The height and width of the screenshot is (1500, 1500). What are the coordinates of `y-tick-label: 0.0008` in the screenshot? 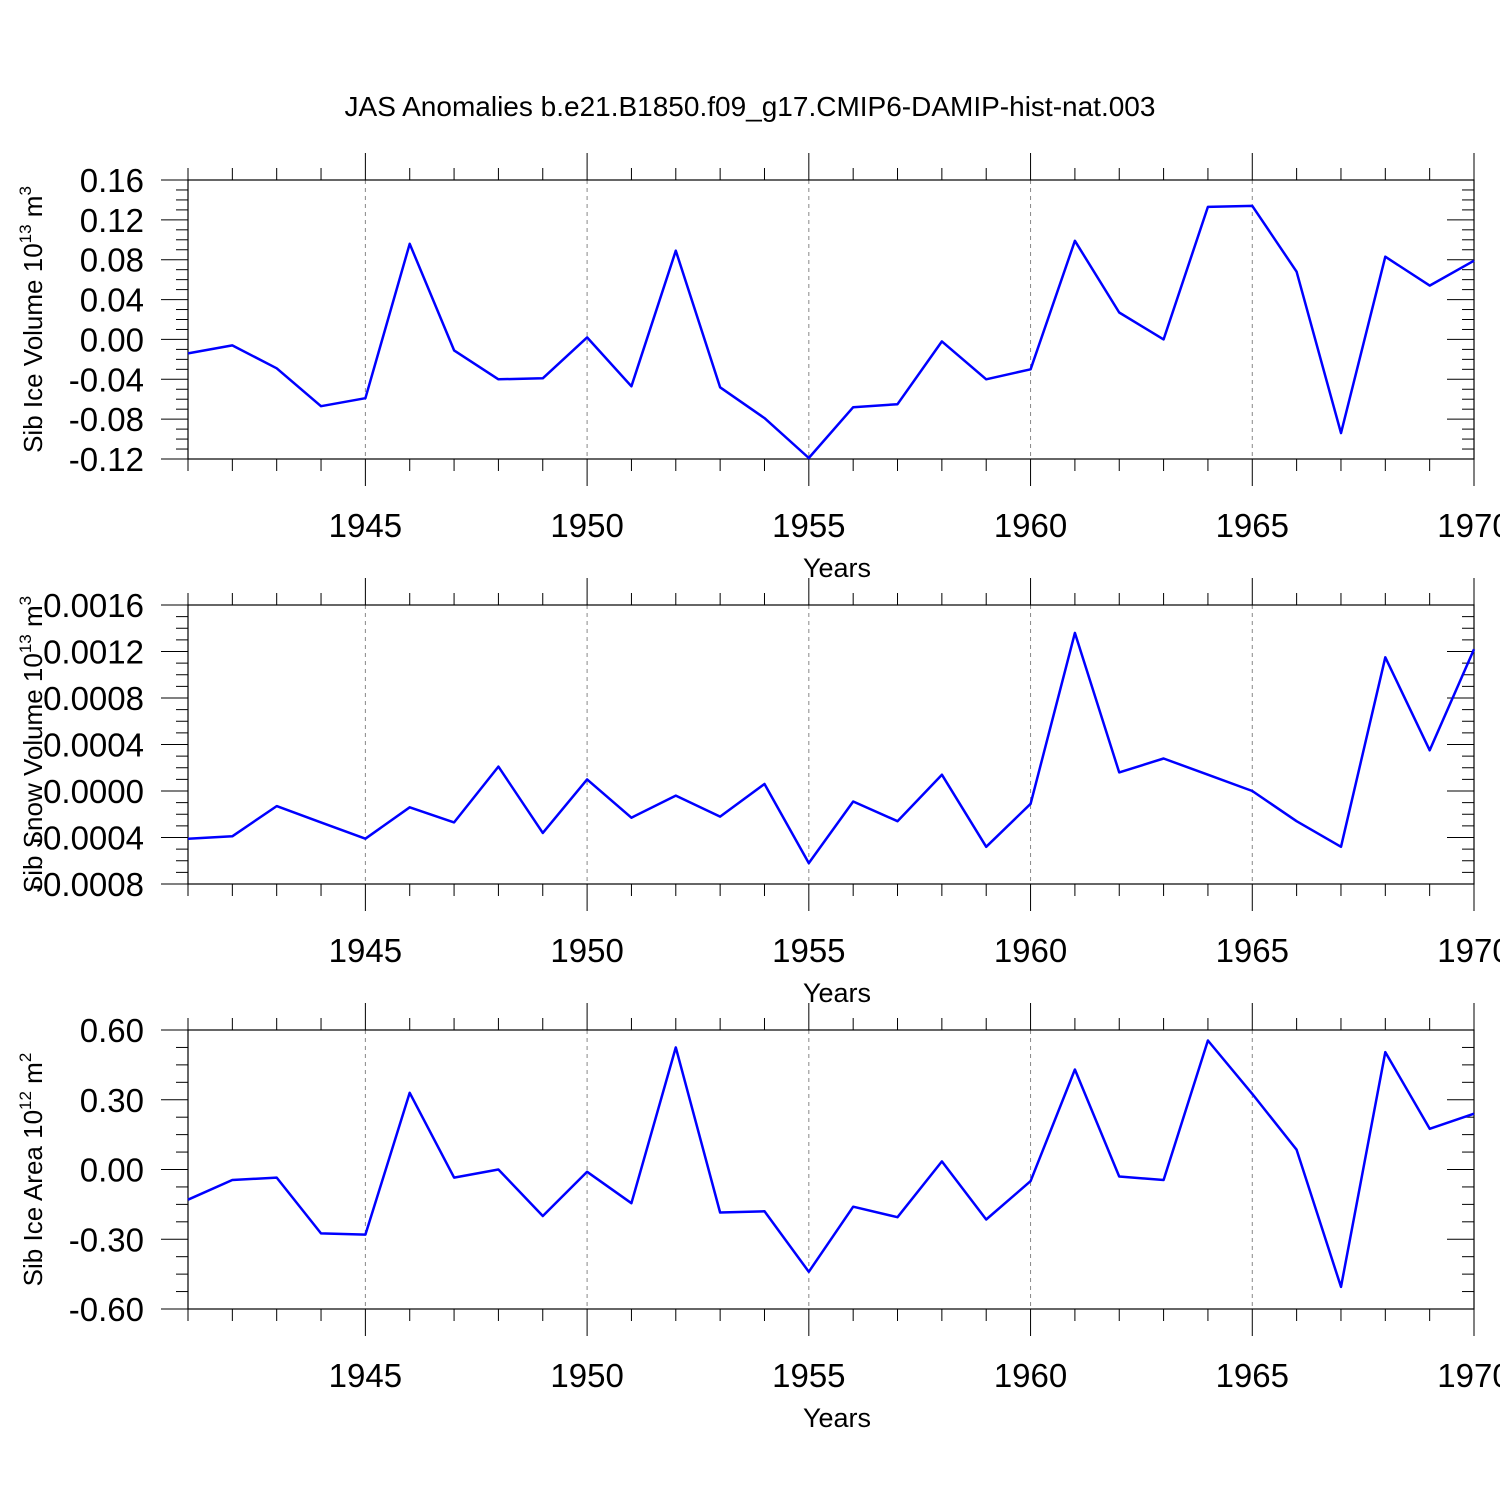 It's located at (93, 698).